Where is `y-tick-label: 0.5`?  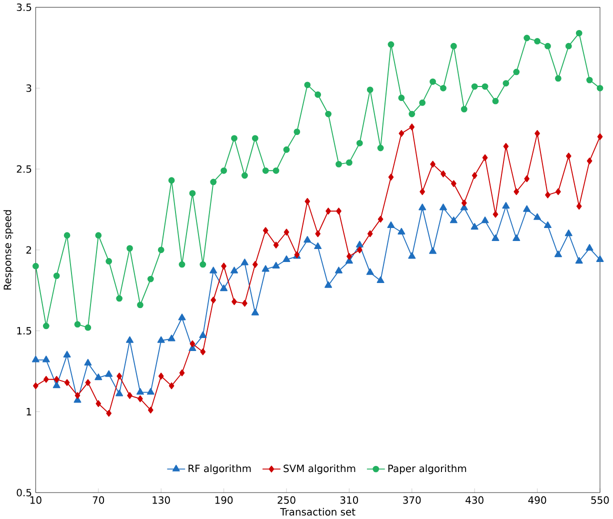
y-tick-label: 0.5 is located at coordinates (24, 492).